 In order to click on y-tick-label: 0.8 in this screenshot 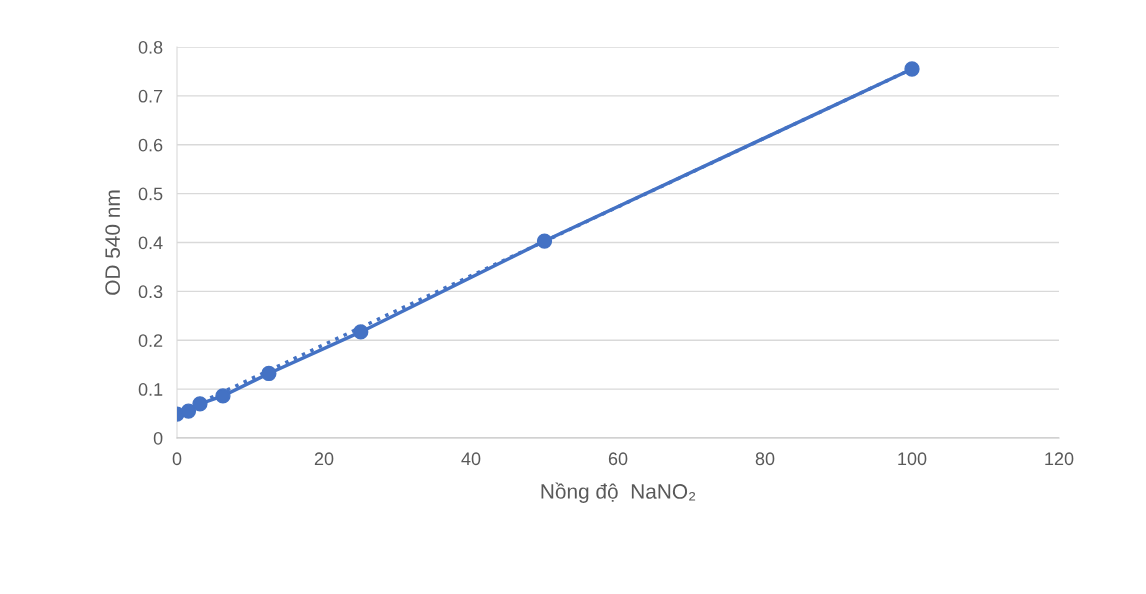, I will do `click(150, 47)`.